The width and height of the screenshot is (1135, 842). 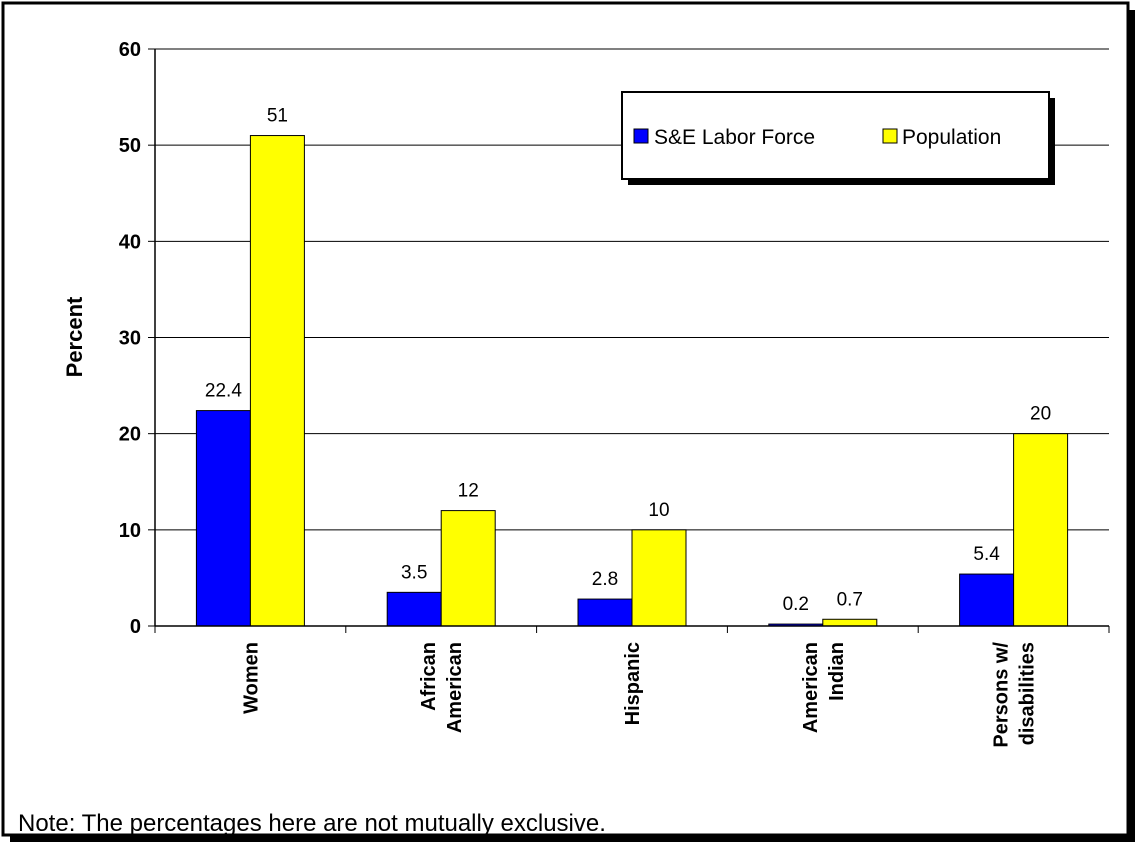 I want to click on y-tick-label: 0, so click(x=135, y=627).